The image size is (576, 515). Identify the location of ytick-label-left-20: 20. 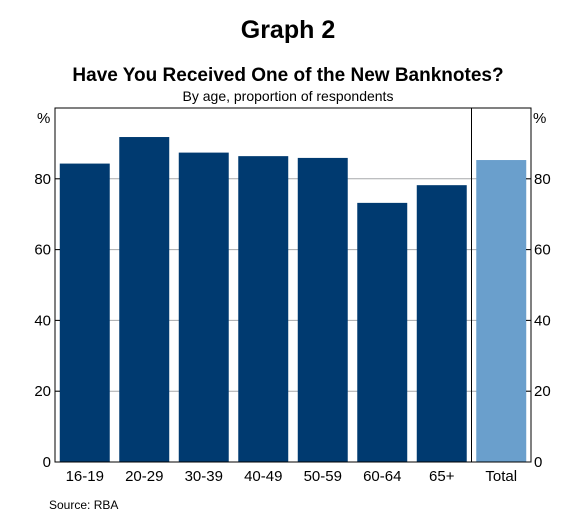
(42, 391).